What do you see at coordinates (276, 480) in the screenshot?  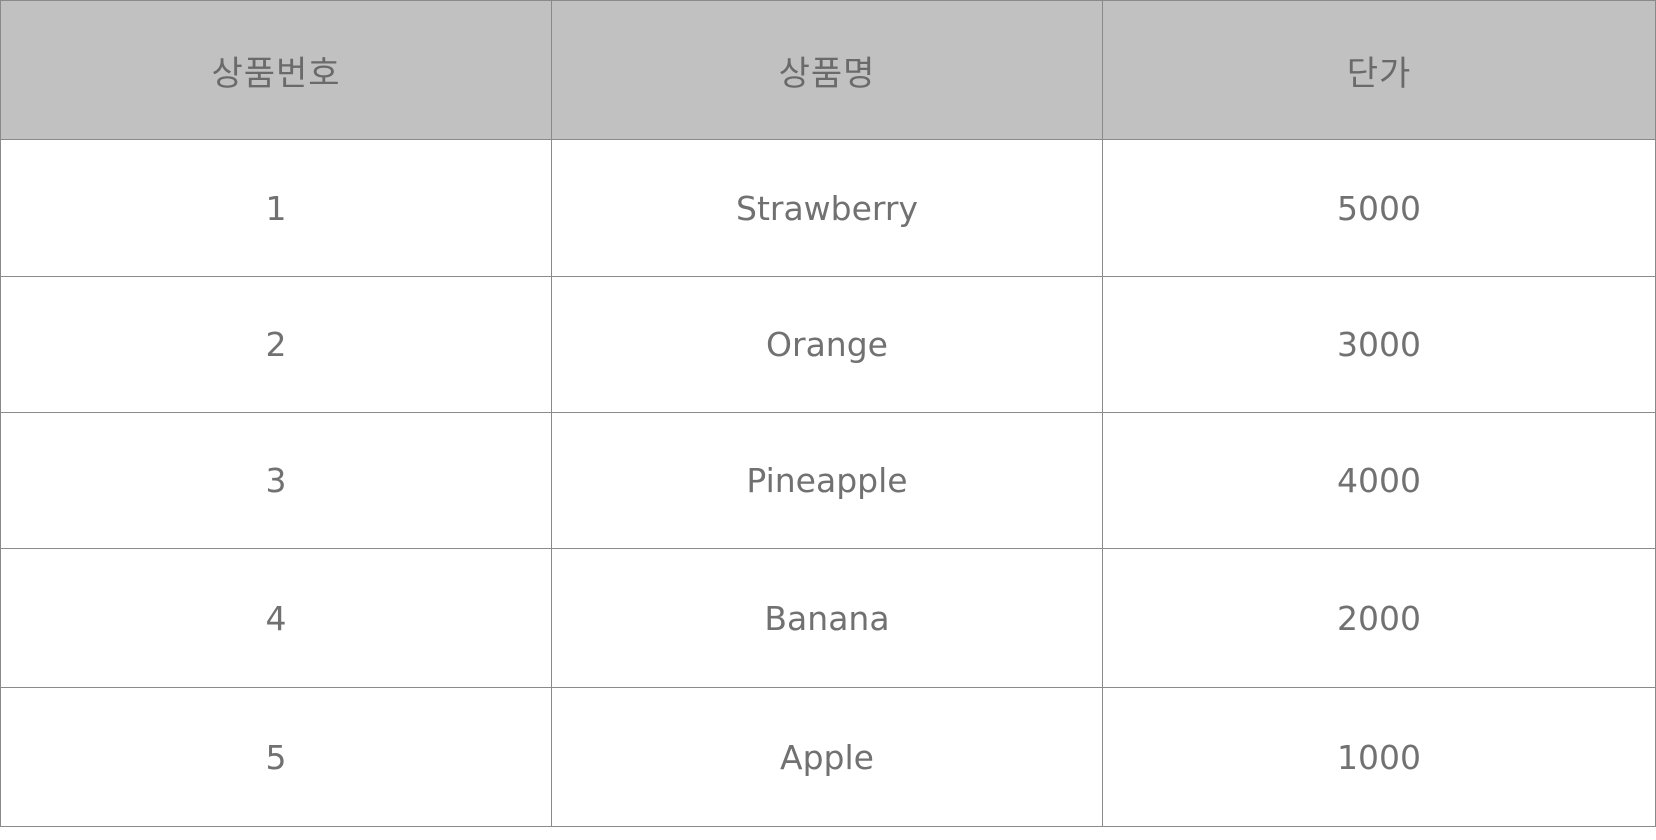 I see `cell-product-number: 3` at bounding box center [276, 480].